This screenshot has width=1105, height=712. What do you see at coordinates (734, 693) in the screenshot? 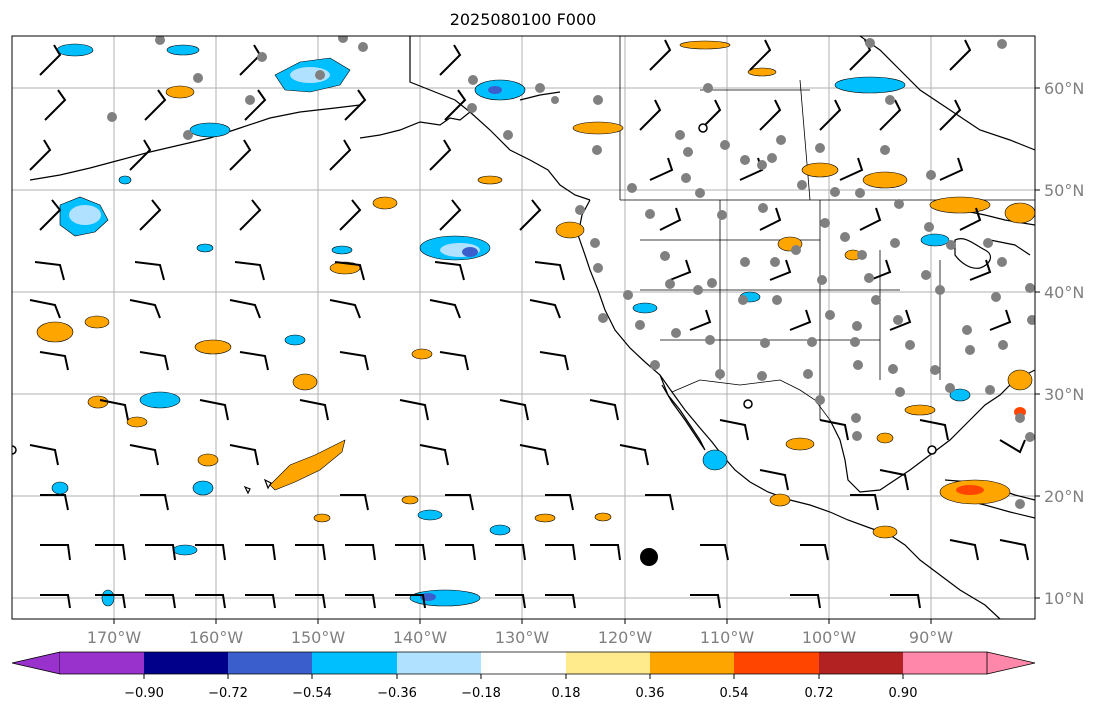
I see `colorbar-tick-label: 0.54` at bounding box center [734, 693].